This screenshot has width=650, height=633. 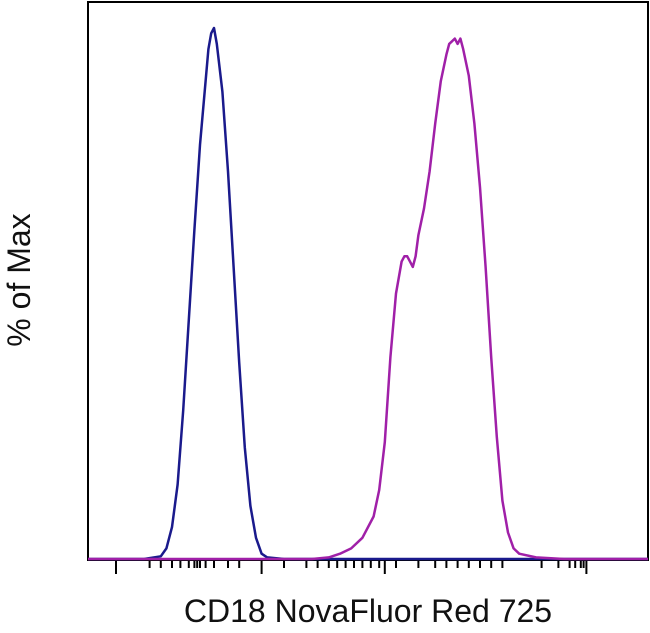 What do you see at coordinates (351, 567) in the screenshot?
I see `x-axis-ticks` at bounding box center [351, 567].